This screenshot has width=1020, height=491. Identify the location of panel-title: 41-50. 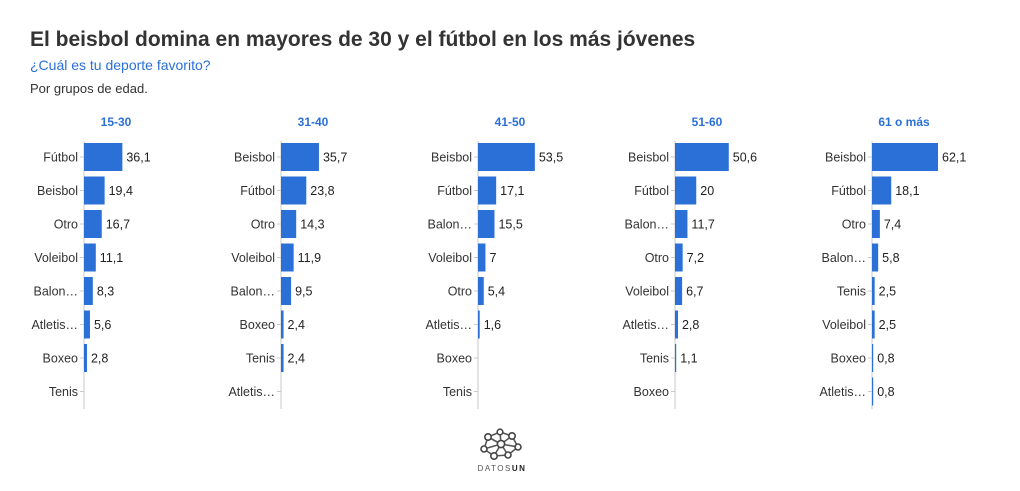
(510, 122).